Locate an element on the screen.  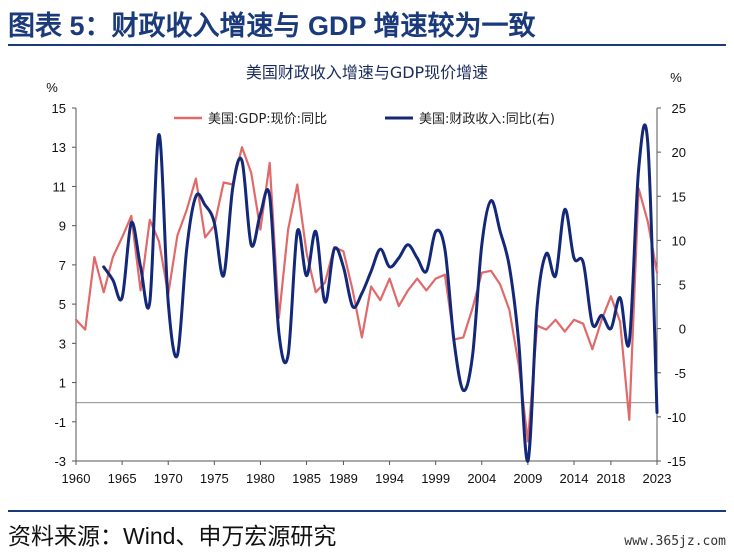
x-tick-label: 1975 is located at coordinates (214, 478).